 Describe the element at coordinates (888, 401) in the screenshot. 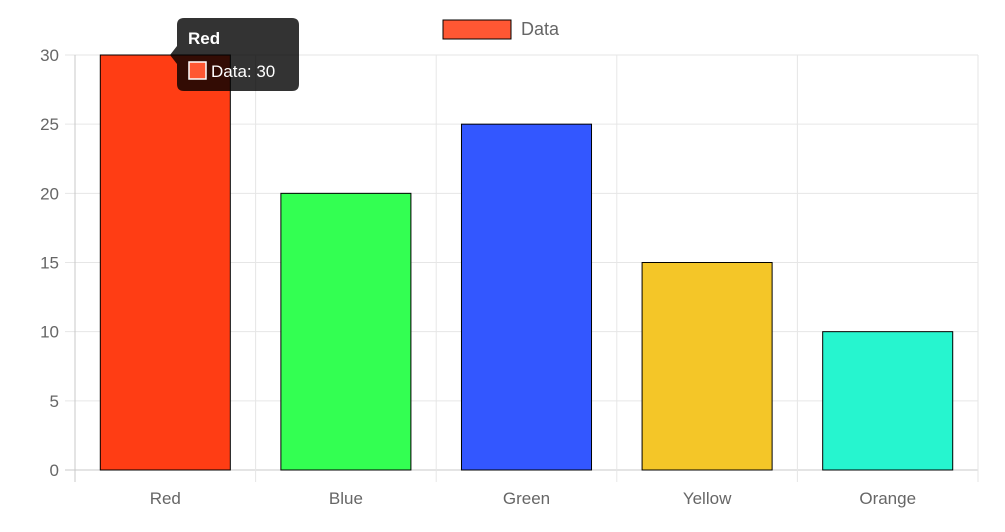

I see `bar-orange` at that location.